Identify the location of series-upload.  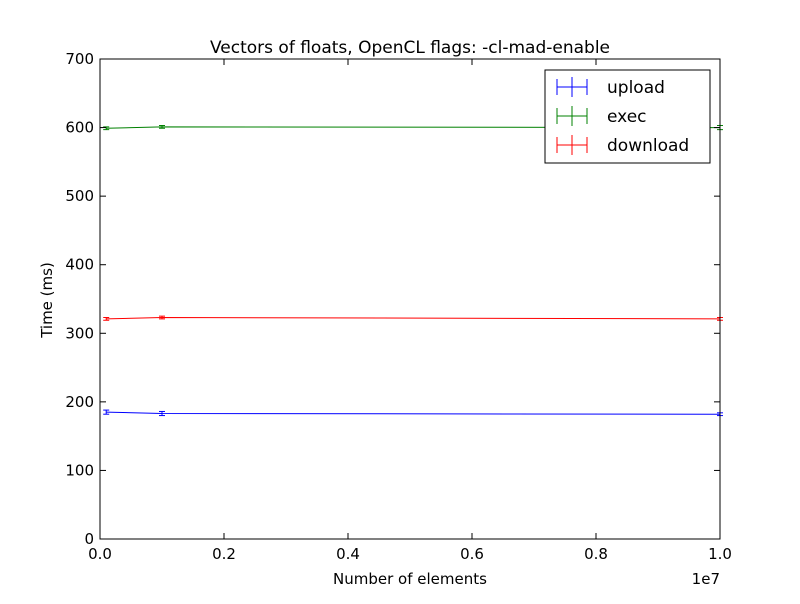
(413, 413).